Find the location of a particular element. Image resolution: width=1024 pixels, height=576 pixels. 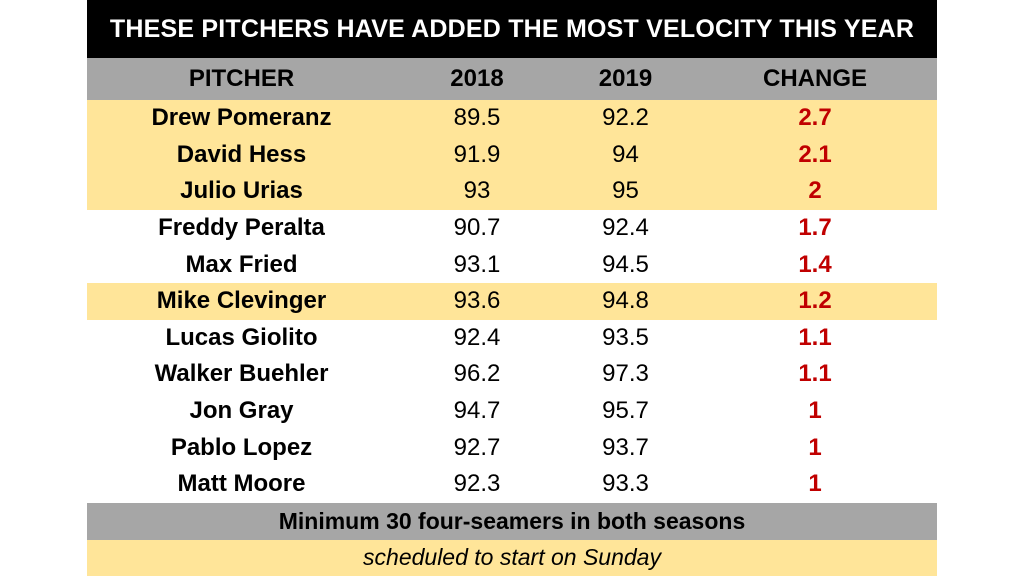

pitcher-name-cell: Freddy Peralta is located at coordinates (241, 228).